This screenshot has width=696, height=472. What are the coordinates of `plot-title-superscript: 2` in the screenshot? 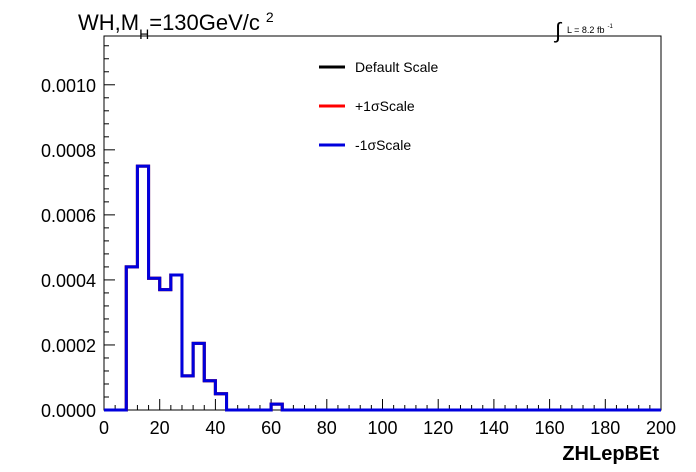 It's located at (270, 17).